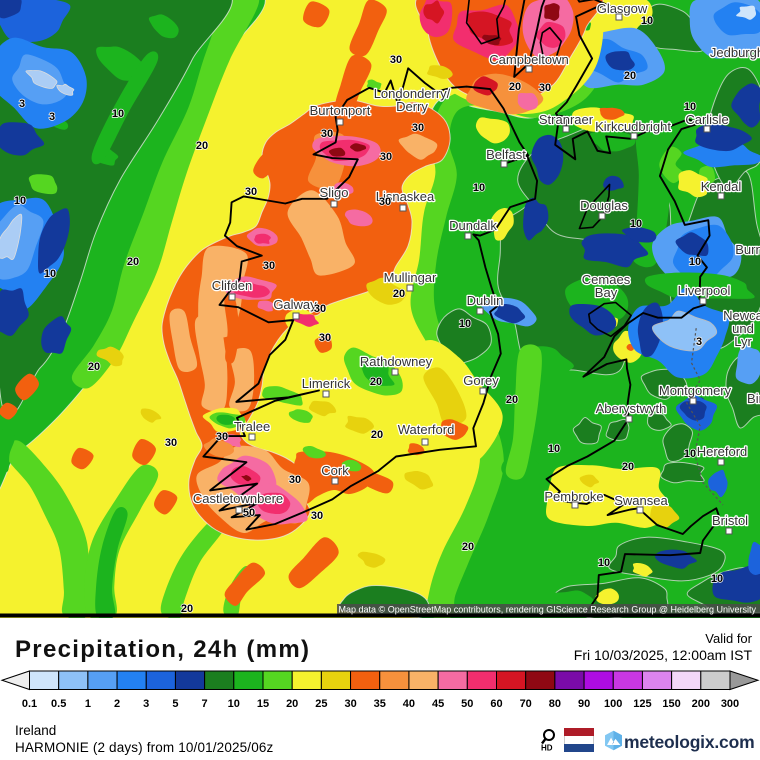 The height and width of the screenshot is (760, 760). I want to click on svg-text: und, so click(743, 328).